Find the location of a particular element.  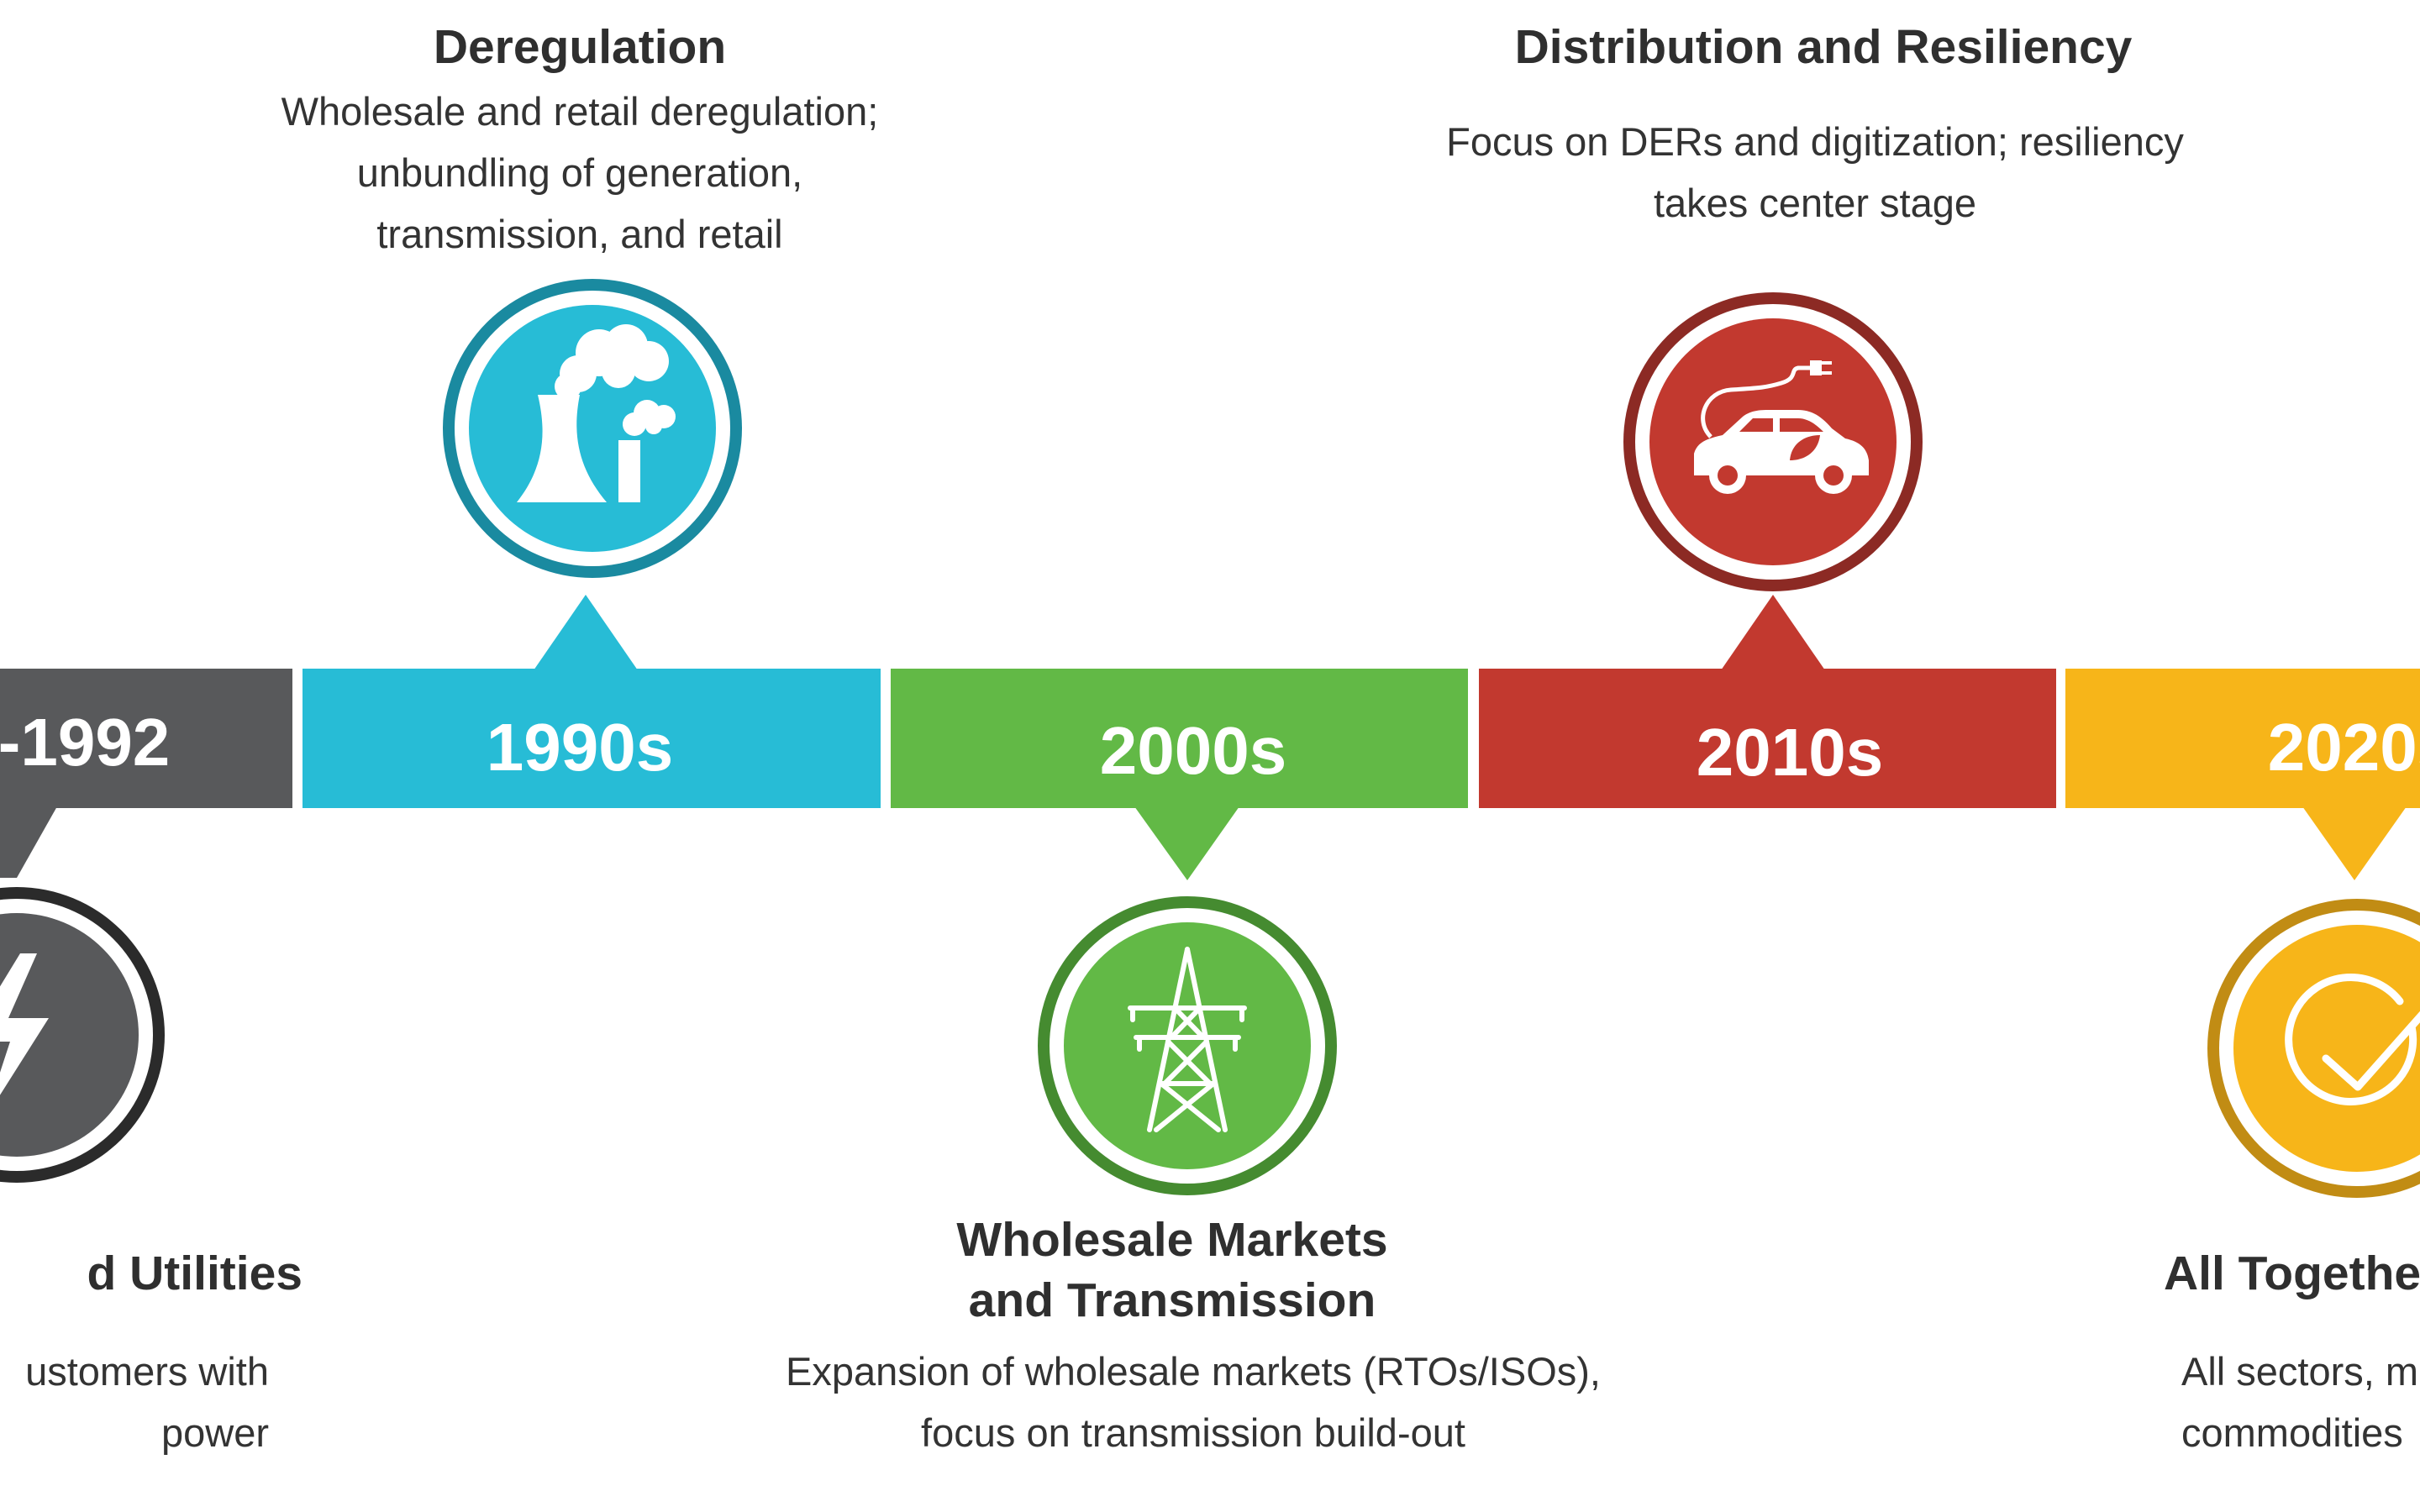

circle-1990s is located at coordinates (592, 428).